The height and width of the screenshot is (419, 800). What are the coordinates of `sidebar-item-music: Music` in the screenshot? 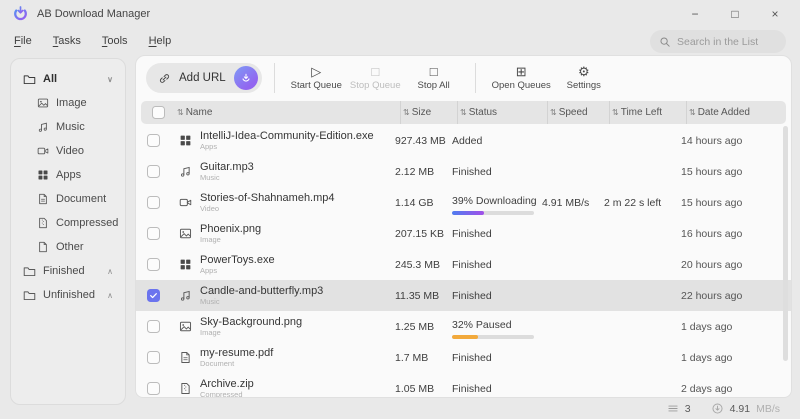 It's located at (75, 127).